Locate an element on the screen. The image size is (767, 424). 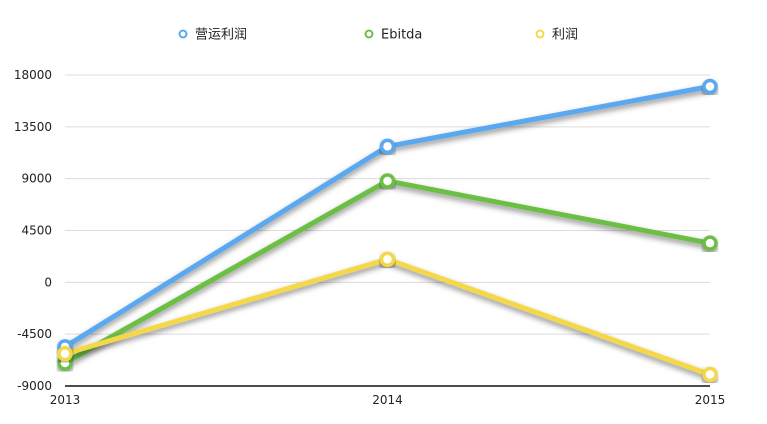
y-tick-label: 13500 is located at coordinates (33, 127).